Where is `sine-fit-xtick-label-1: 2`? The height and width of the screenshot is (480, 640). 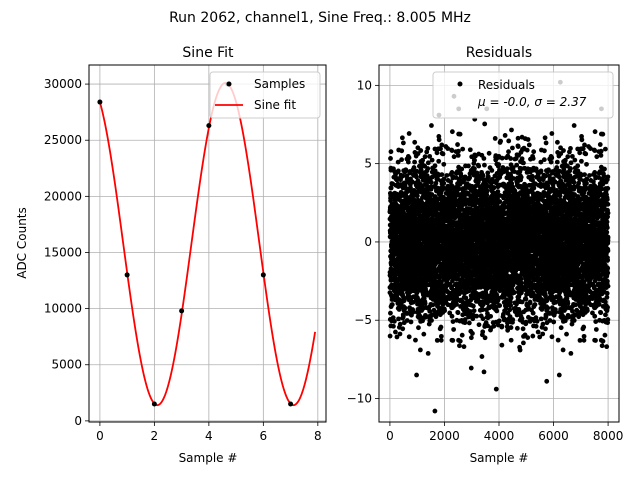
sine-fit-xtick-label-1: 2 is located at coordinates (155, 436).